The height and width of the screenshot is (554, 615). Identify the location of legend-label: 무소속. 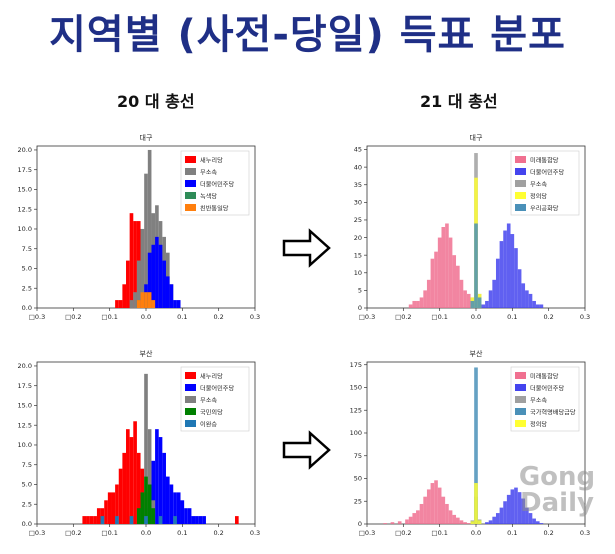
(208, 401).